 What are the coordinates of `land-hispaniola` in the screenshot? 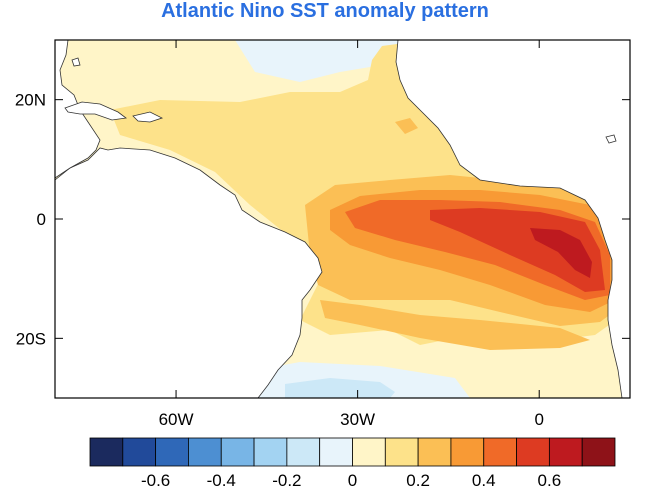 It's located at (148, 117).